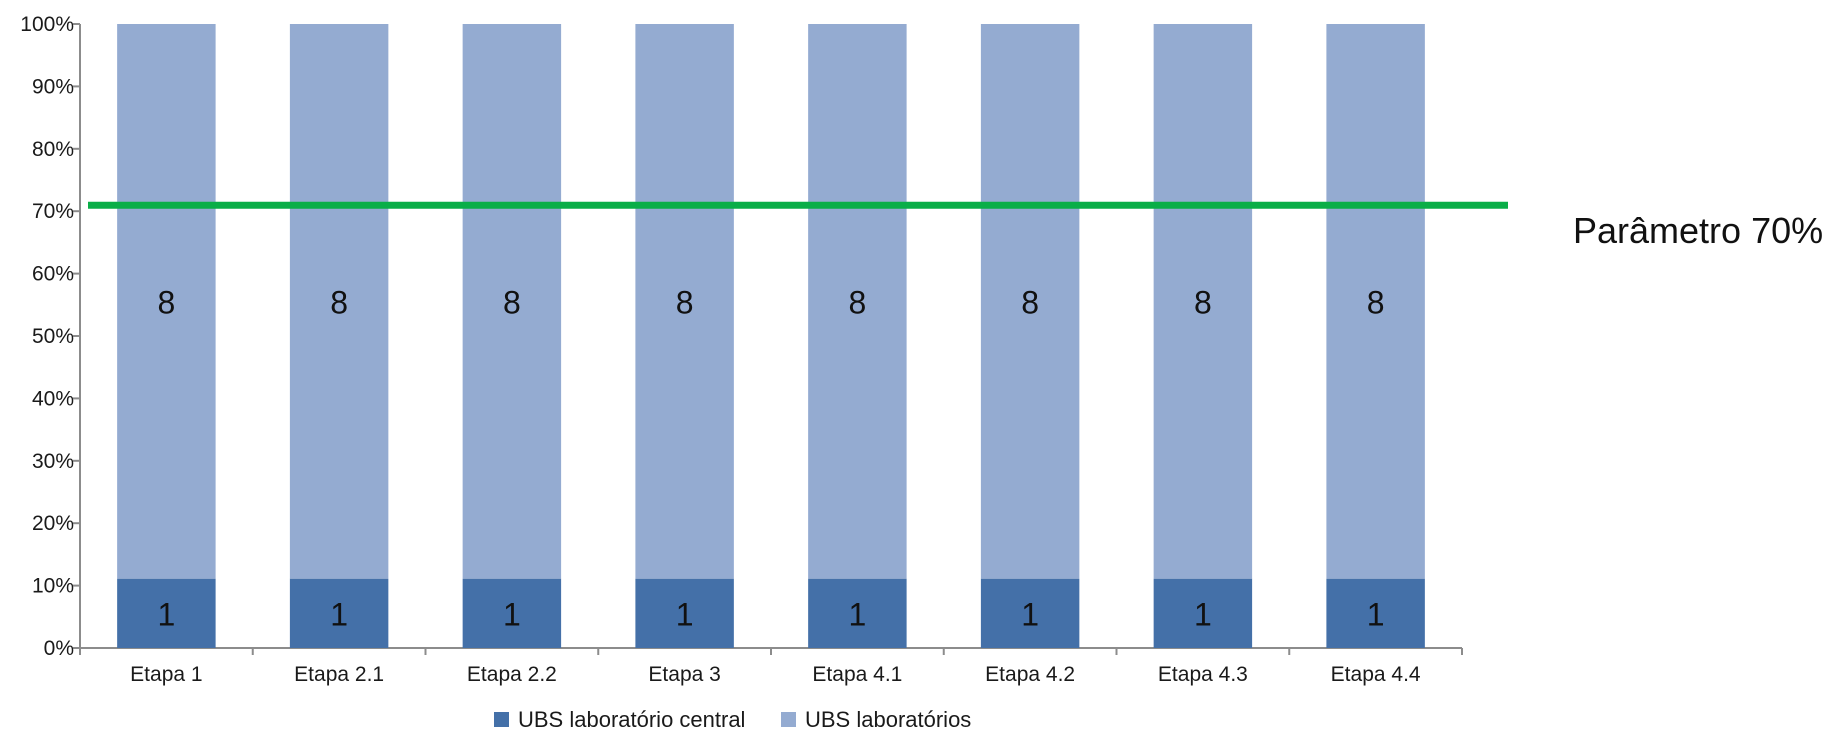  Describe the element at coordinates (53, 211) in the screenshot. I see `y-tick-label: 70%` at that location.